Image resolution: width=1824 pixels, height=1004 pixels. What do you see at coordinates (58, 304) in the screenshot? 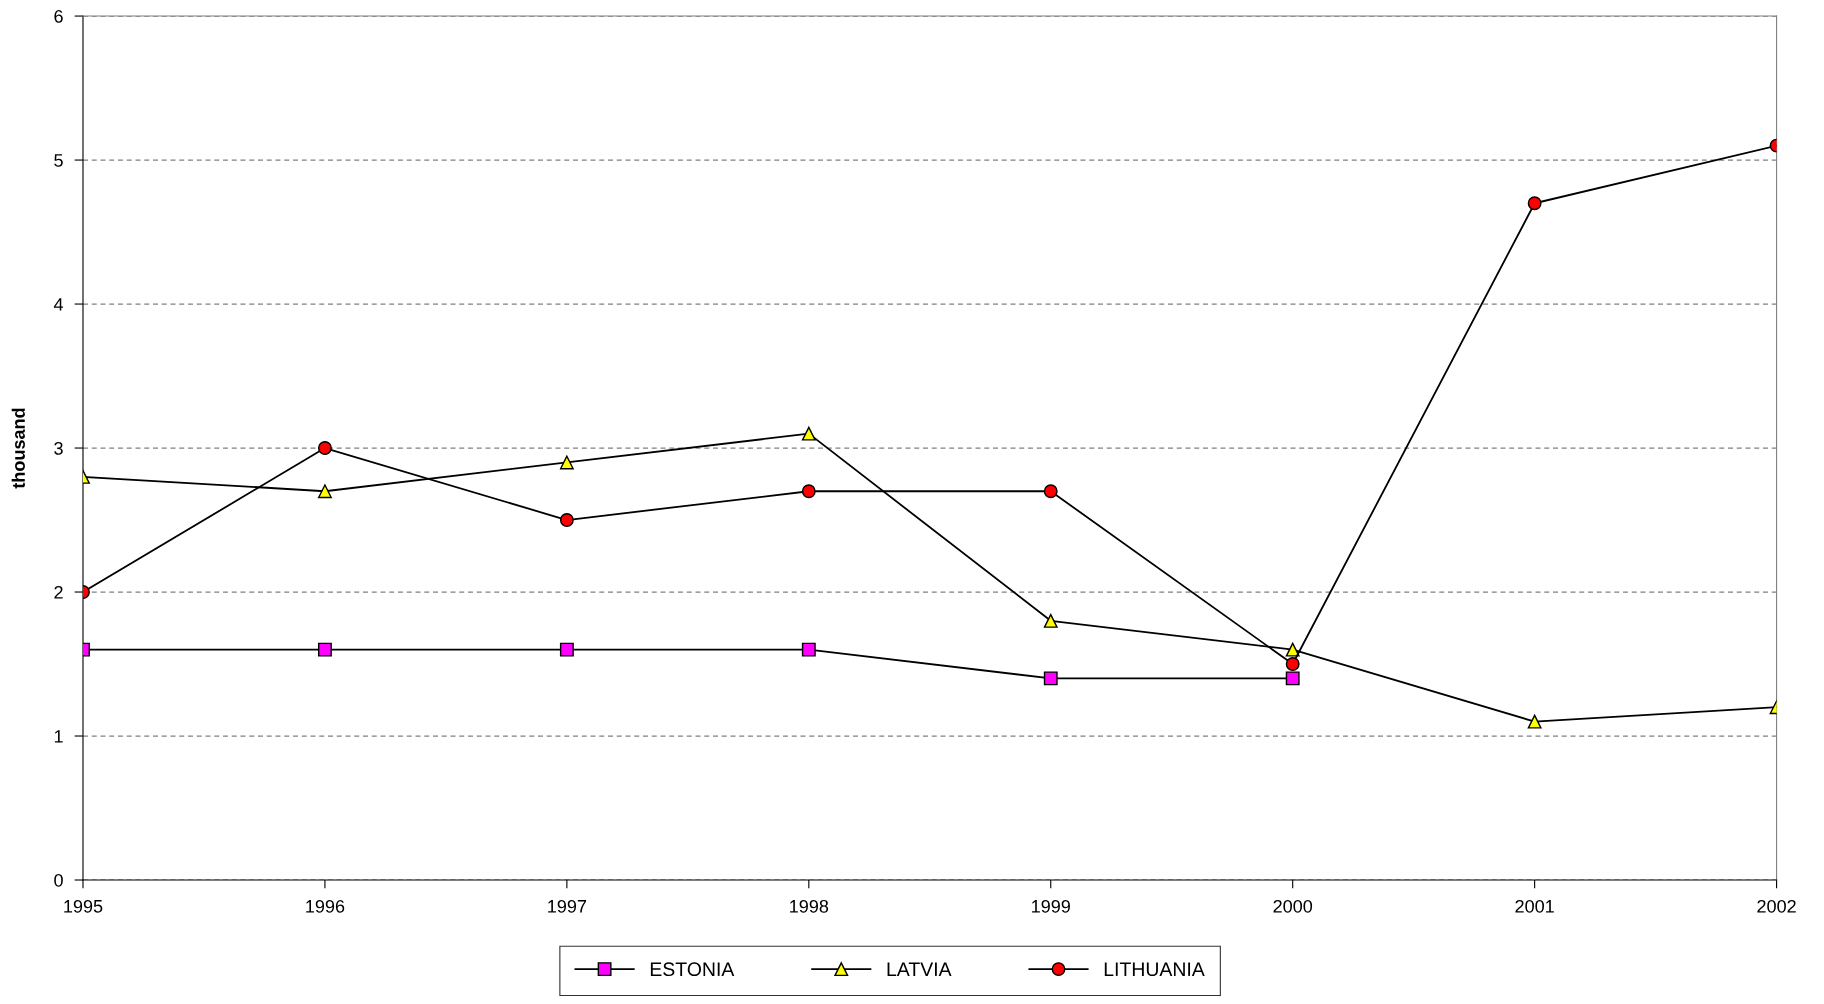
I see `y-tick-label: 4` at bounding box center [58, 304].